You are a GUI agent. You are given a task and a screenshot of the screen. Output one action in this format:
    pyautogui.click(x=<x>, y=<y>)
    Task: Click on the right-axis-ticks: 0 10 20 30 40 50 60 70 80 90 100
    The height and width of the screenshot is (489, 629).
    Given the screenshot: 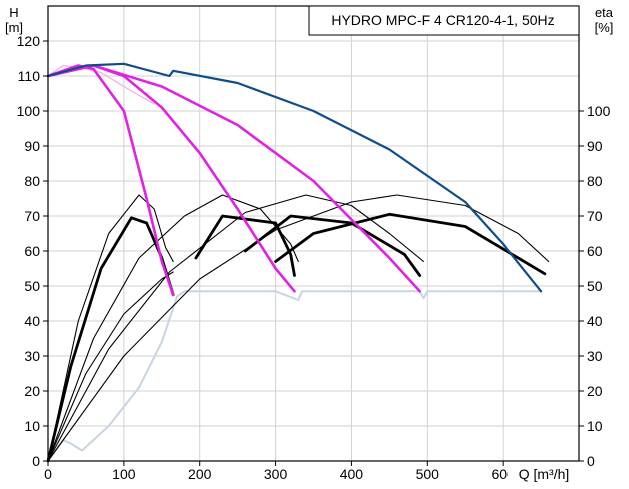 What is the action you would take?
    pyautogui.click(x=595, y=286)
    